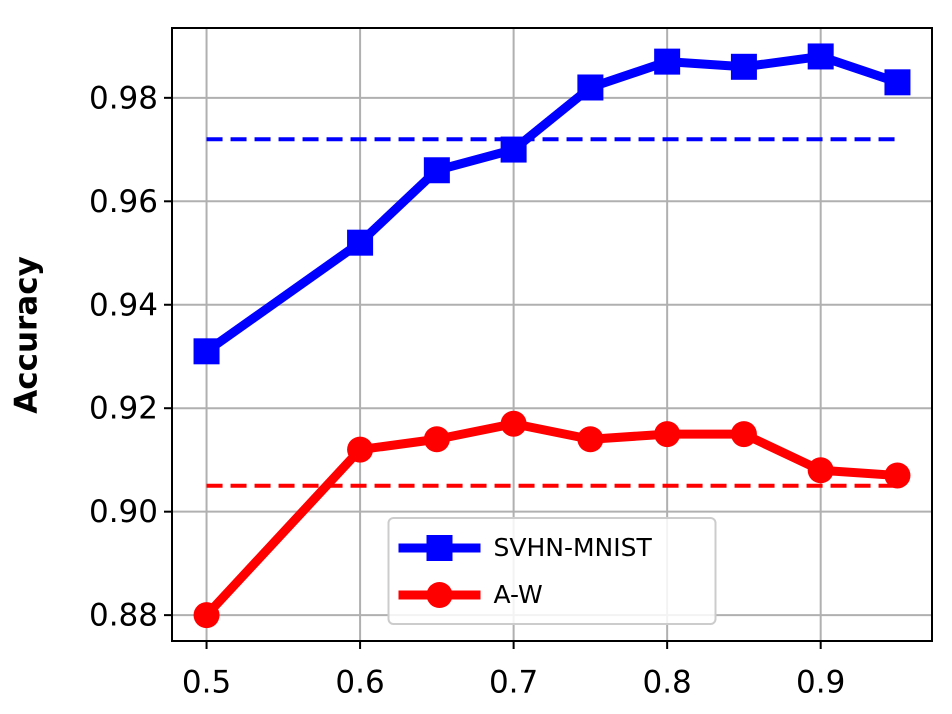  I want to click on legend-label: A-W, so click(518, 594).